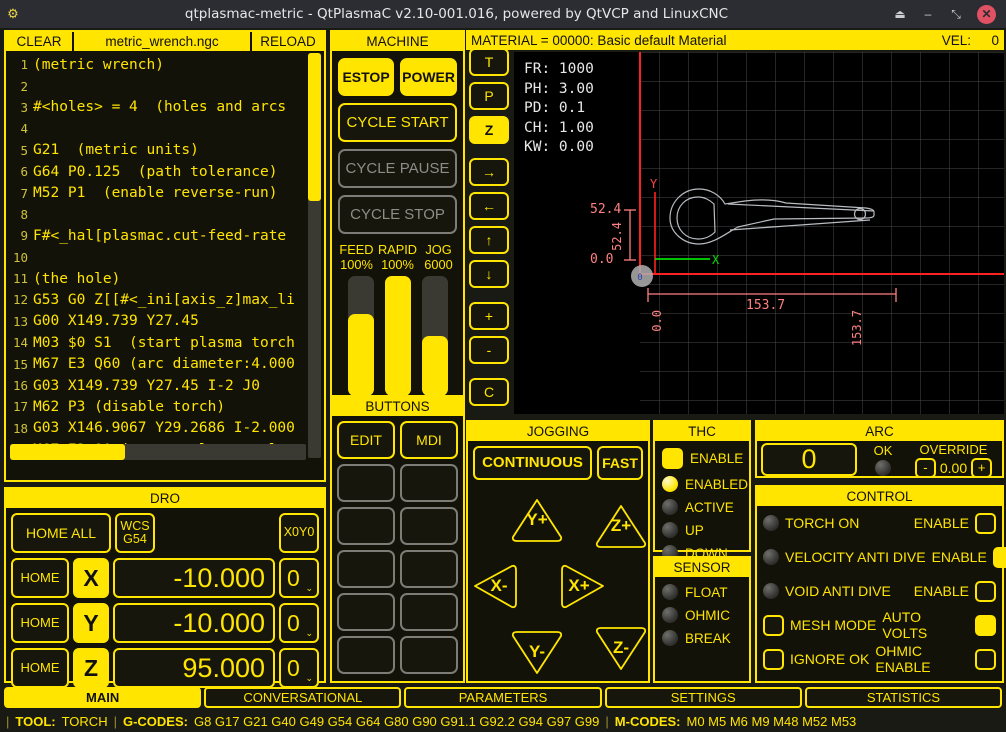  I want to click on zoom-out-button: -, so click(489, 350).